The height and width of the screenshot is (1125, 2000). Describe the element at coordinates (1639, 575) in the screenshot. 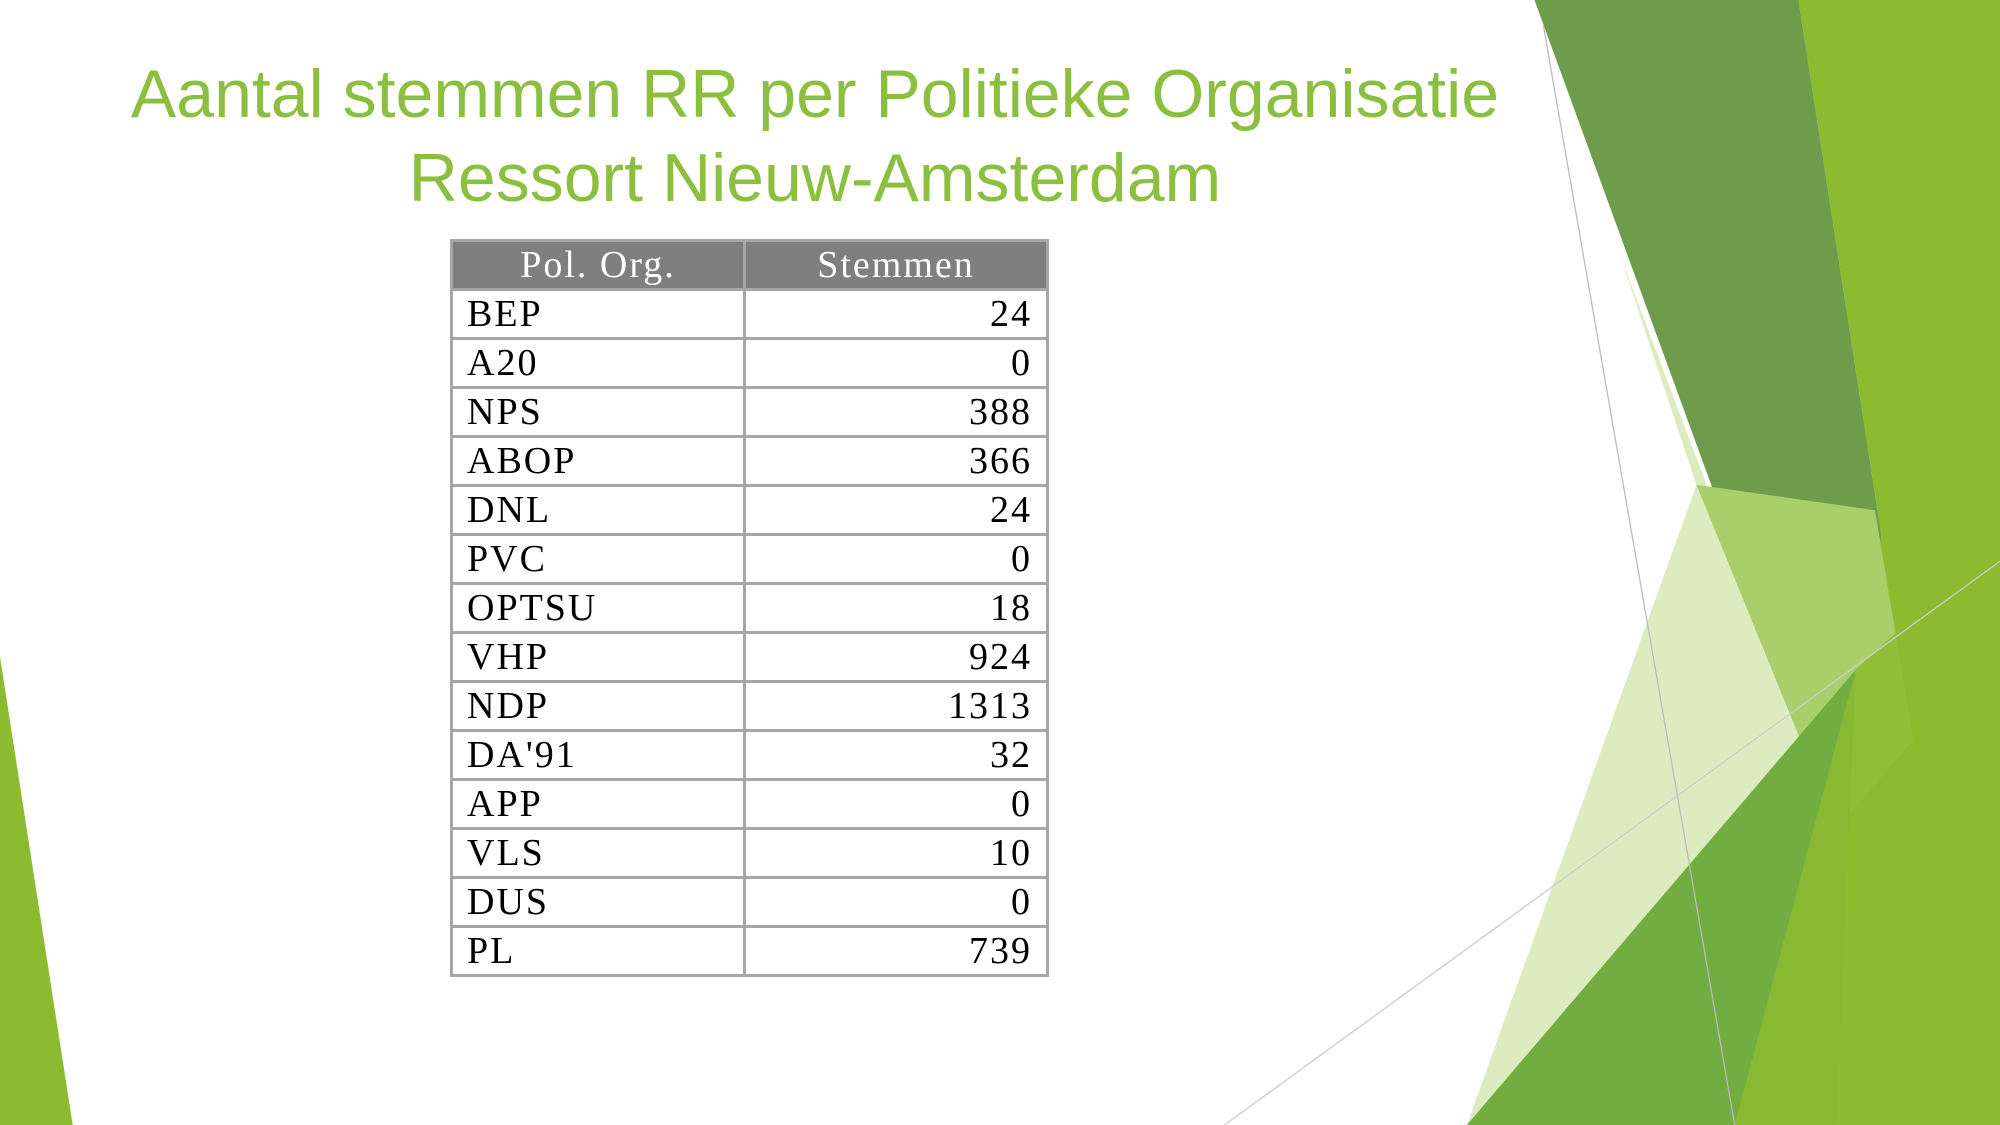

I see `decor-line` at that location.